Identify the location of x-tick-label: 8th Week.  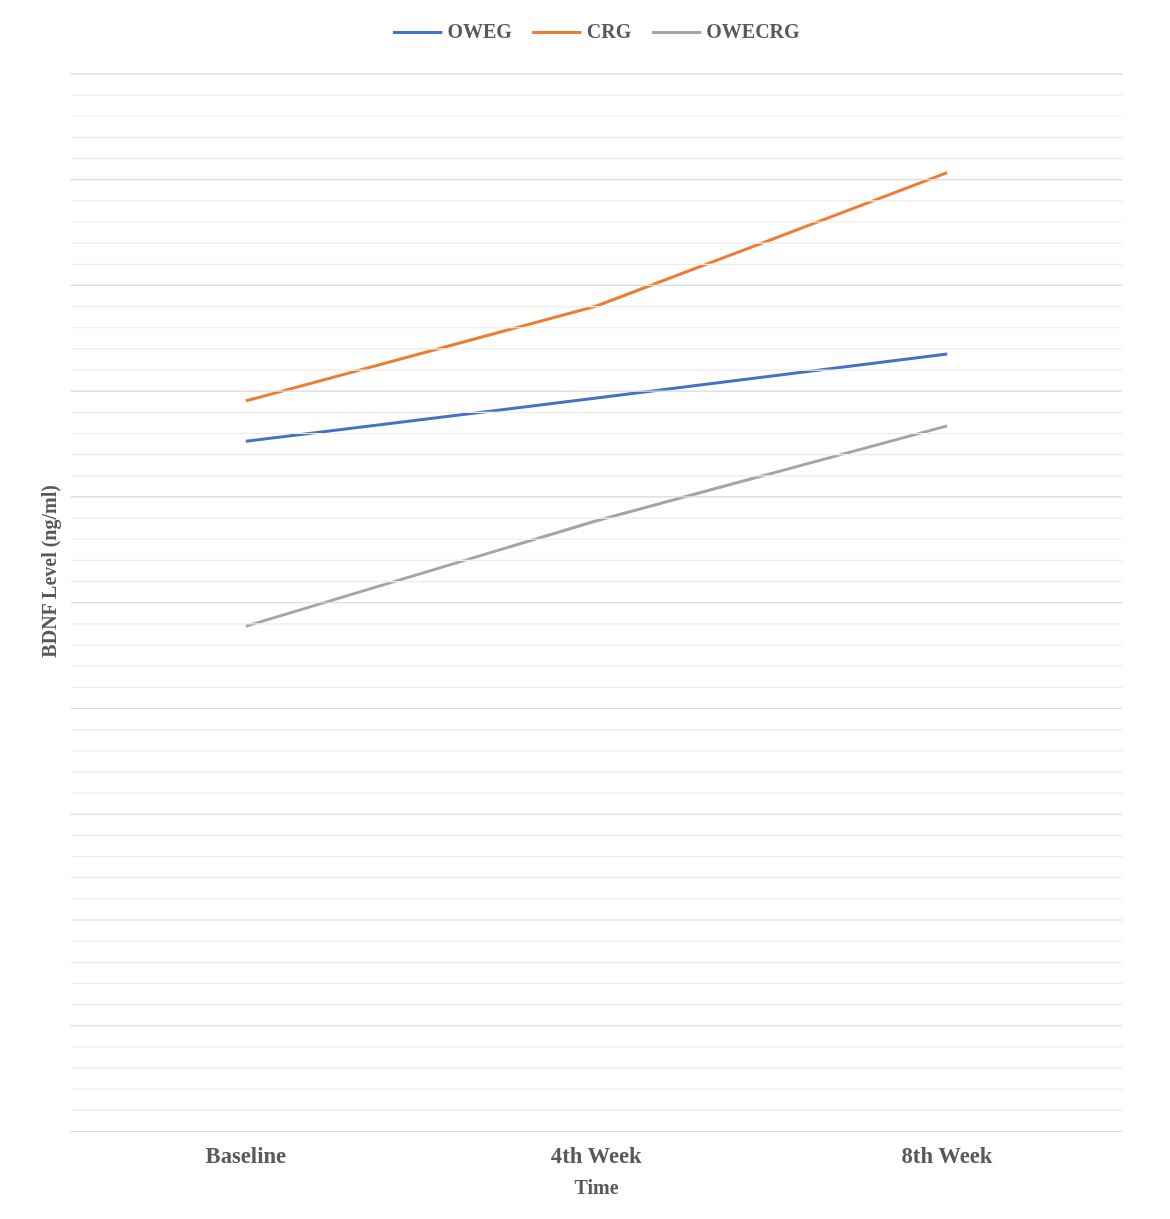
(947, 1155).